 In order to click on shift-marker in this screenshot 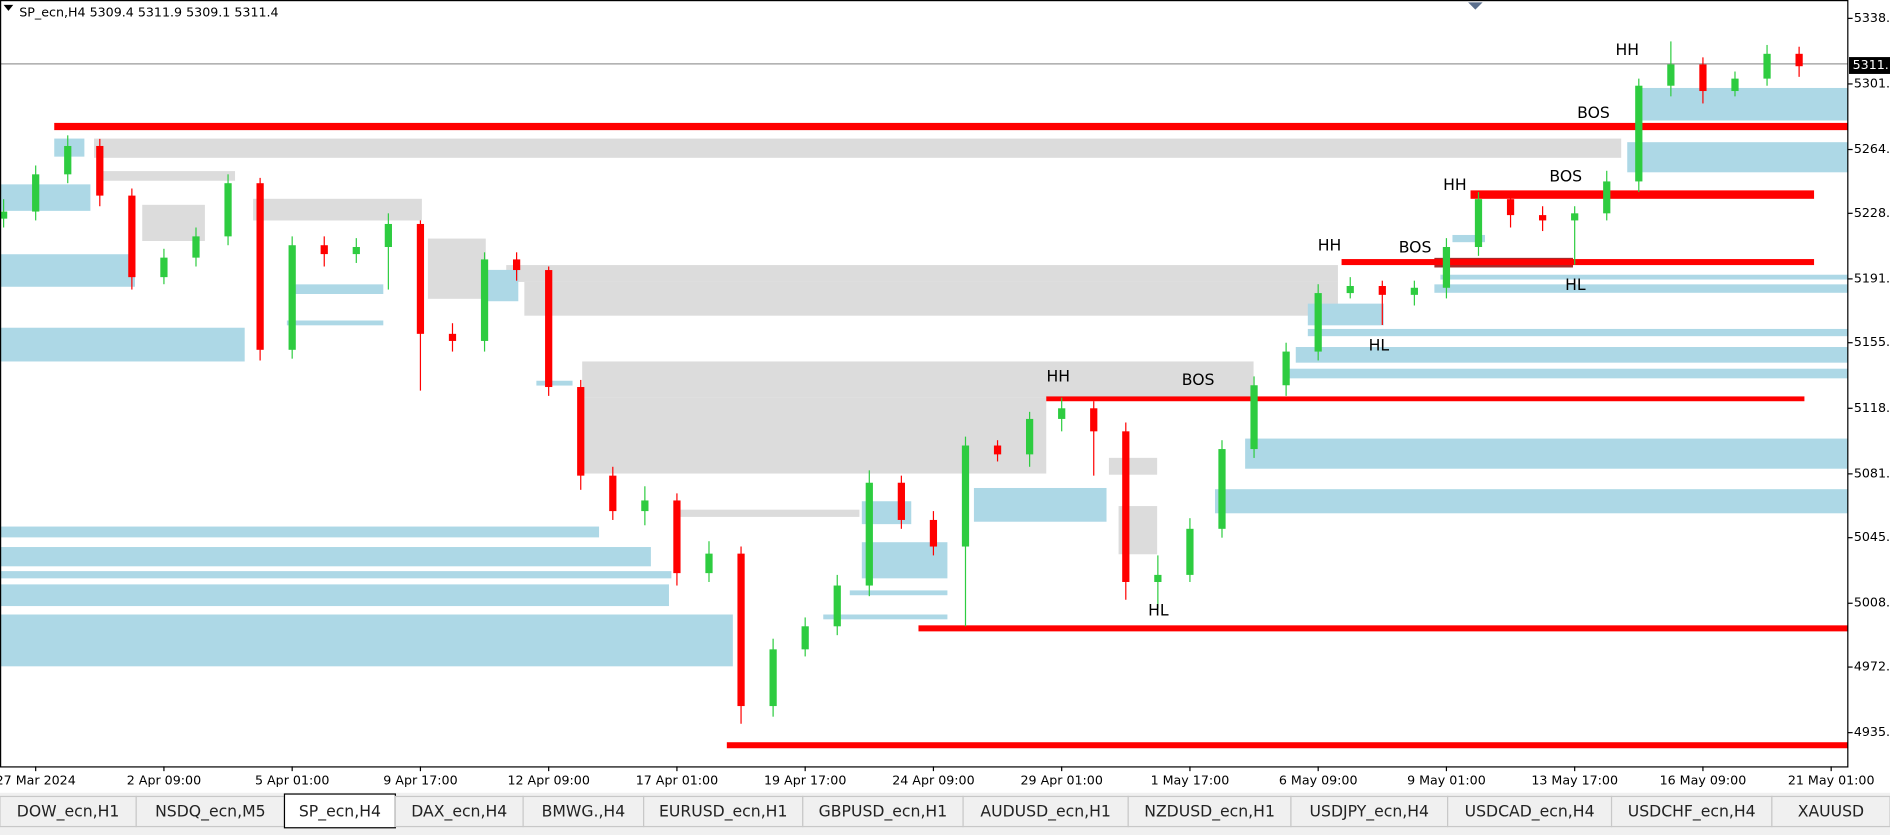, I will do `click(1475, 6)`.